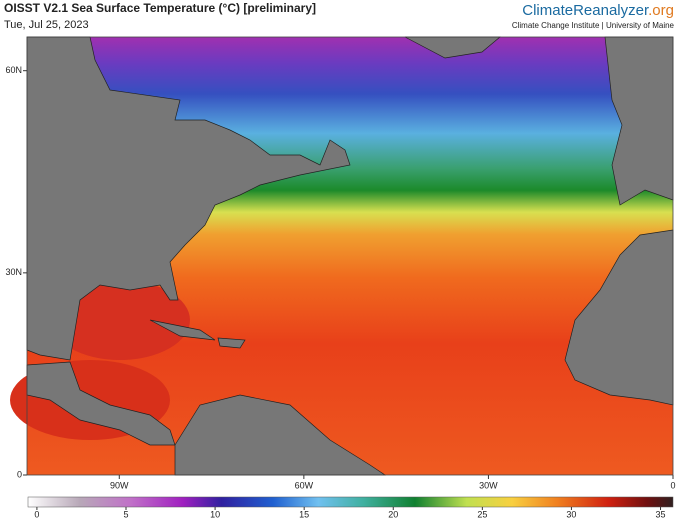 This screenshot has height=526, width=680. What do you see at coordinates (661, 10) in the screenshot?
I see `brand-suffix: .org` at bounding box center [661, 10].